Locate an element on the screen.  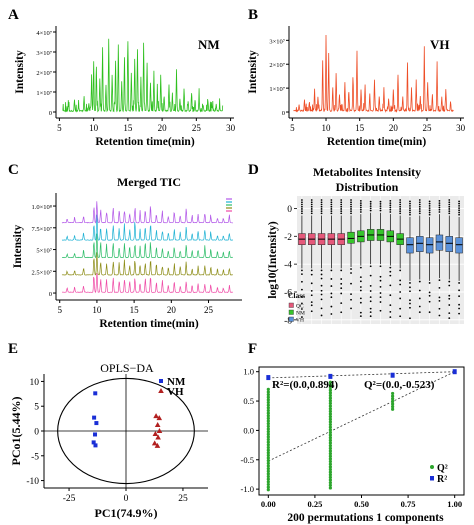
point-nm is located at coordinates (96, 423).